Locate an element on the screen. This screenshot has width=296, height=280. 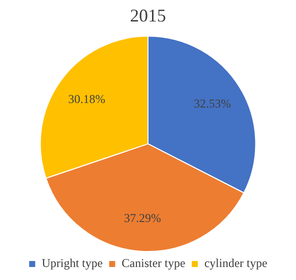
legend-label: cylinder type is located at coordinates (236, 263).